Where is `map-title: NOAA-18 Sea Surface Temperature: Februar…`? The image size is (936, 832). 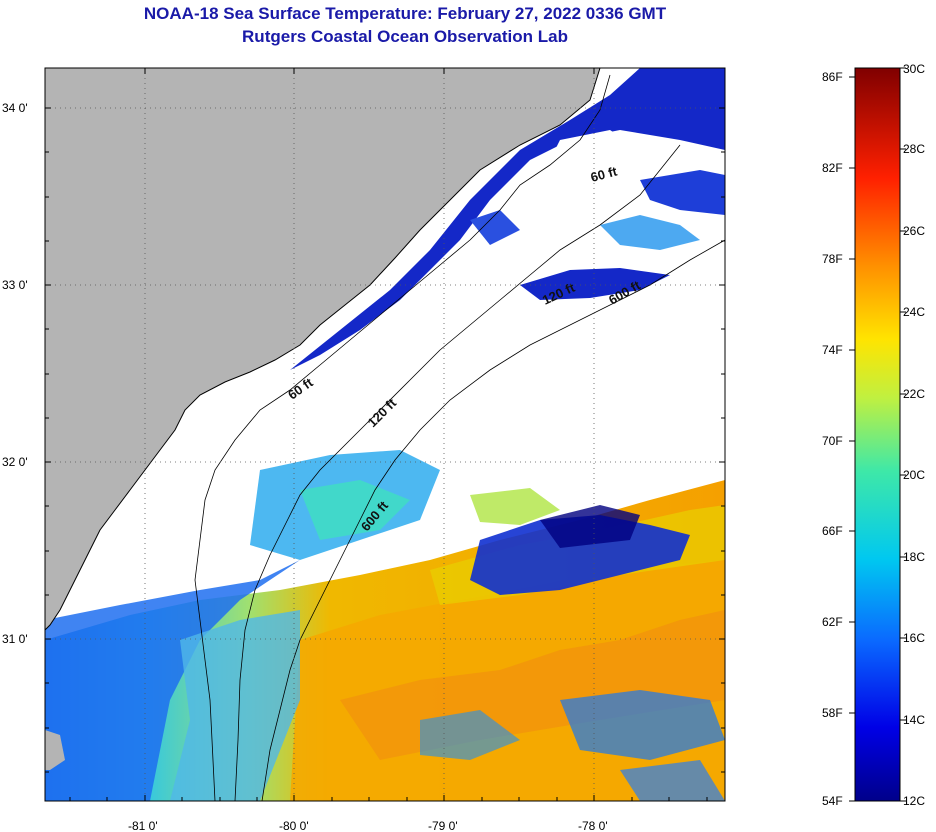
map-title: NOAA-18 Sea Surface Temperature: Februar… is located at coordinates (405, 13).